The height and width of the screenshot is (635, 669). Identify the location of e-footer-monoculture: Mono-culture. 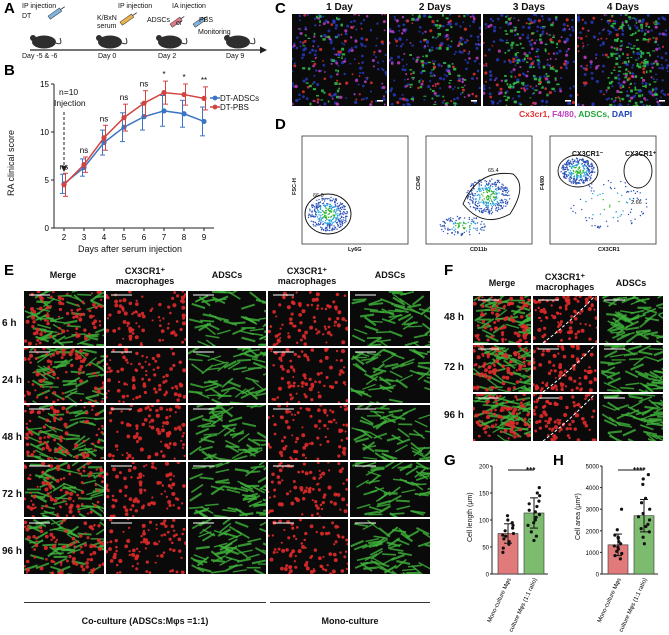
(350, 621).